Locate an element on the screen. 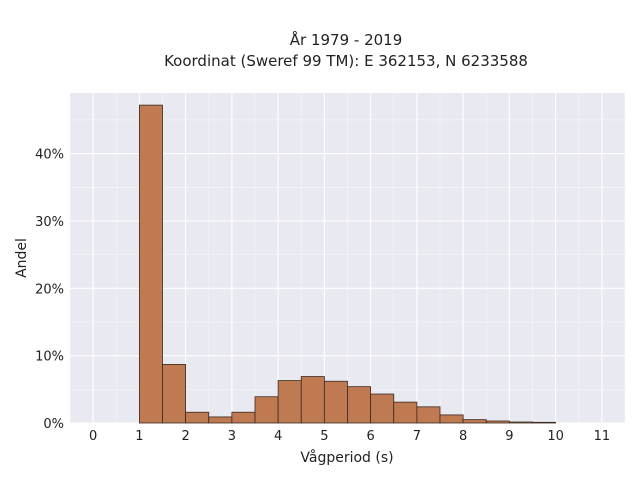  x-tick-label: 3 is located at coordinates (232, 436).